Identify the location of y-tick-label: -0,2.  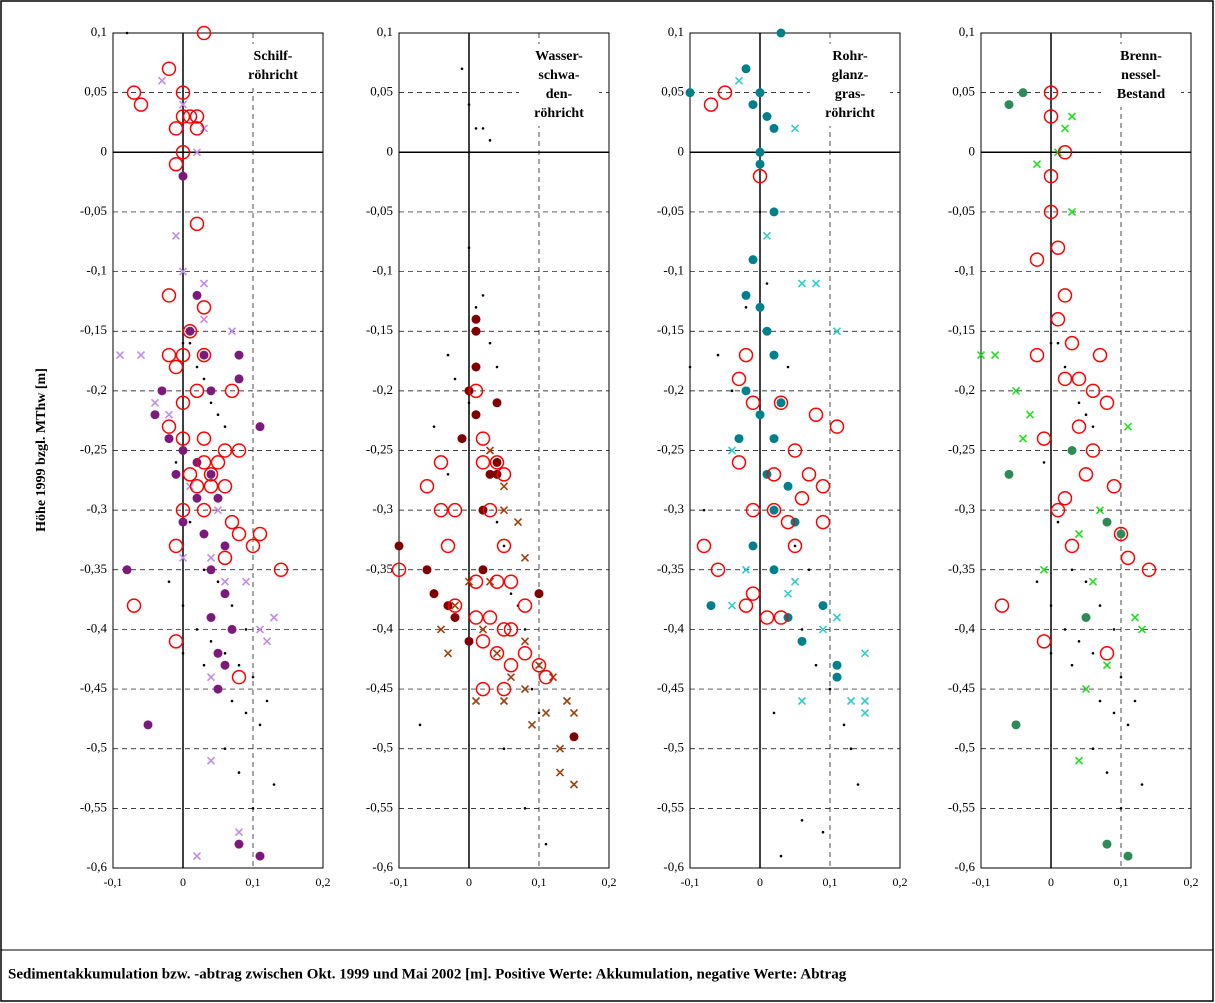
(382, 389).